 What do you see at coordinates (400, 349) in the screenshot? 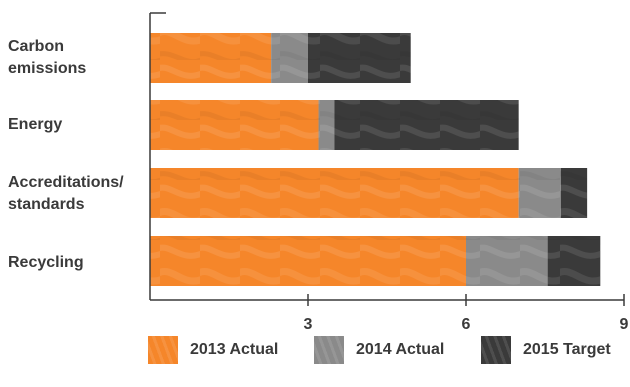
I see `legend-label: 2014 Actual` at bounding box center [400, 349].